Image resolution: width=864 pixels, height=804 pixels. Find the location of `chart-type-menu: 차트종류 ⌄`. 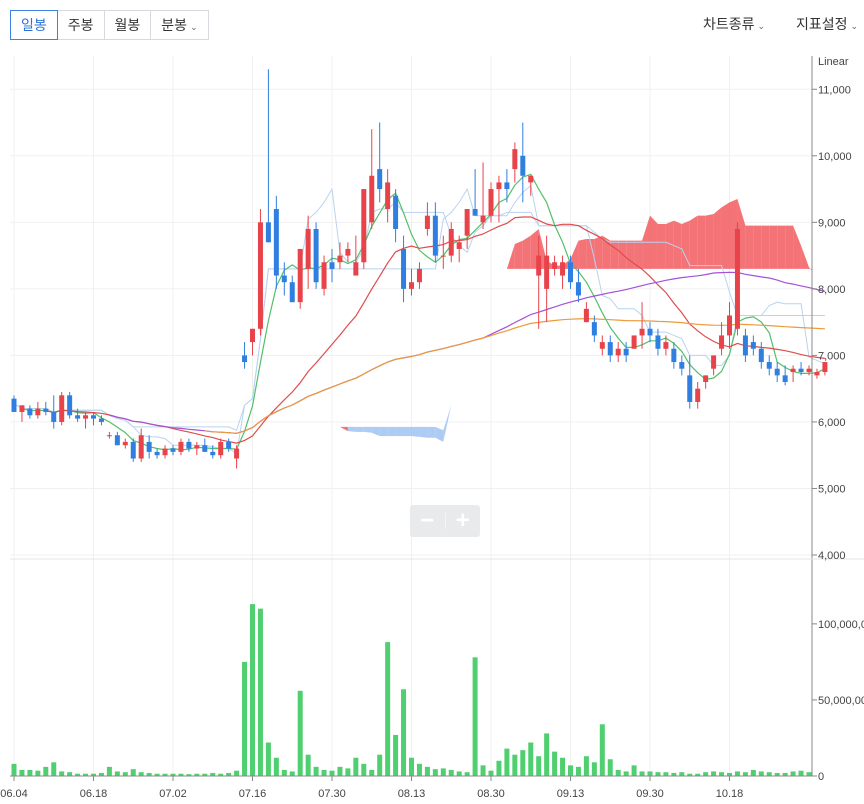

chart-type-menu: 차트종류 ⌄ is located at coordinates (734, 24).